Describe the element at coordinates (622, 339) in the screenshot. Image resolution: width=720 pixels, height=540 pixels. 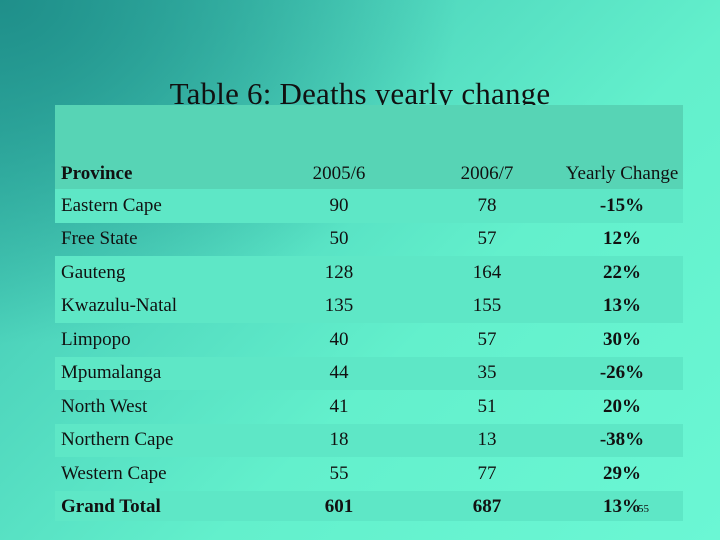
I see `cell-yearly-change: 30%` at that location.